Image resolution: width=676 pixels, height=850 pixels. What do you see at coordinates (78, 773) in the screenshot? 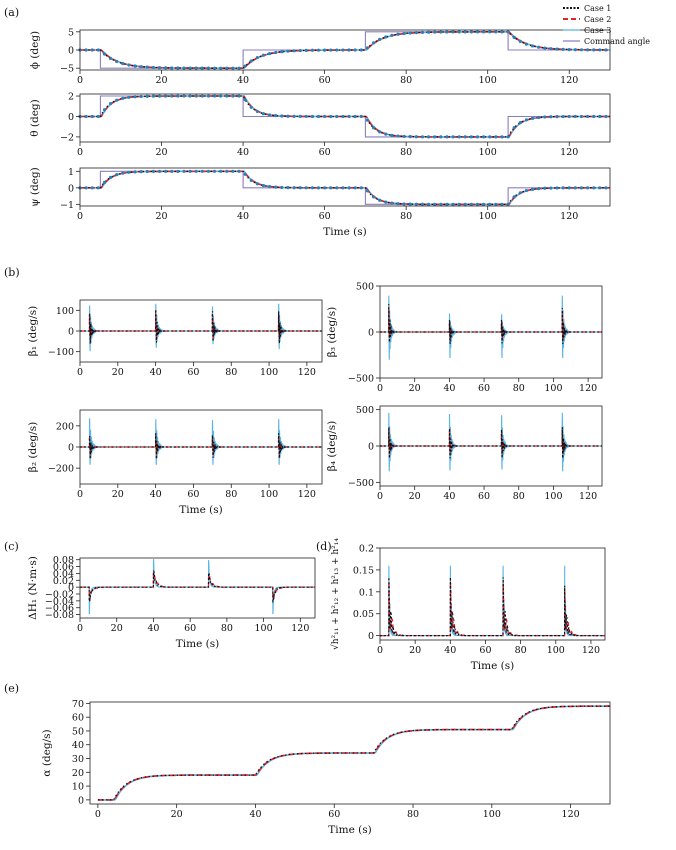
I see `y-tick-label: 20` at bounding box center [78, 773].